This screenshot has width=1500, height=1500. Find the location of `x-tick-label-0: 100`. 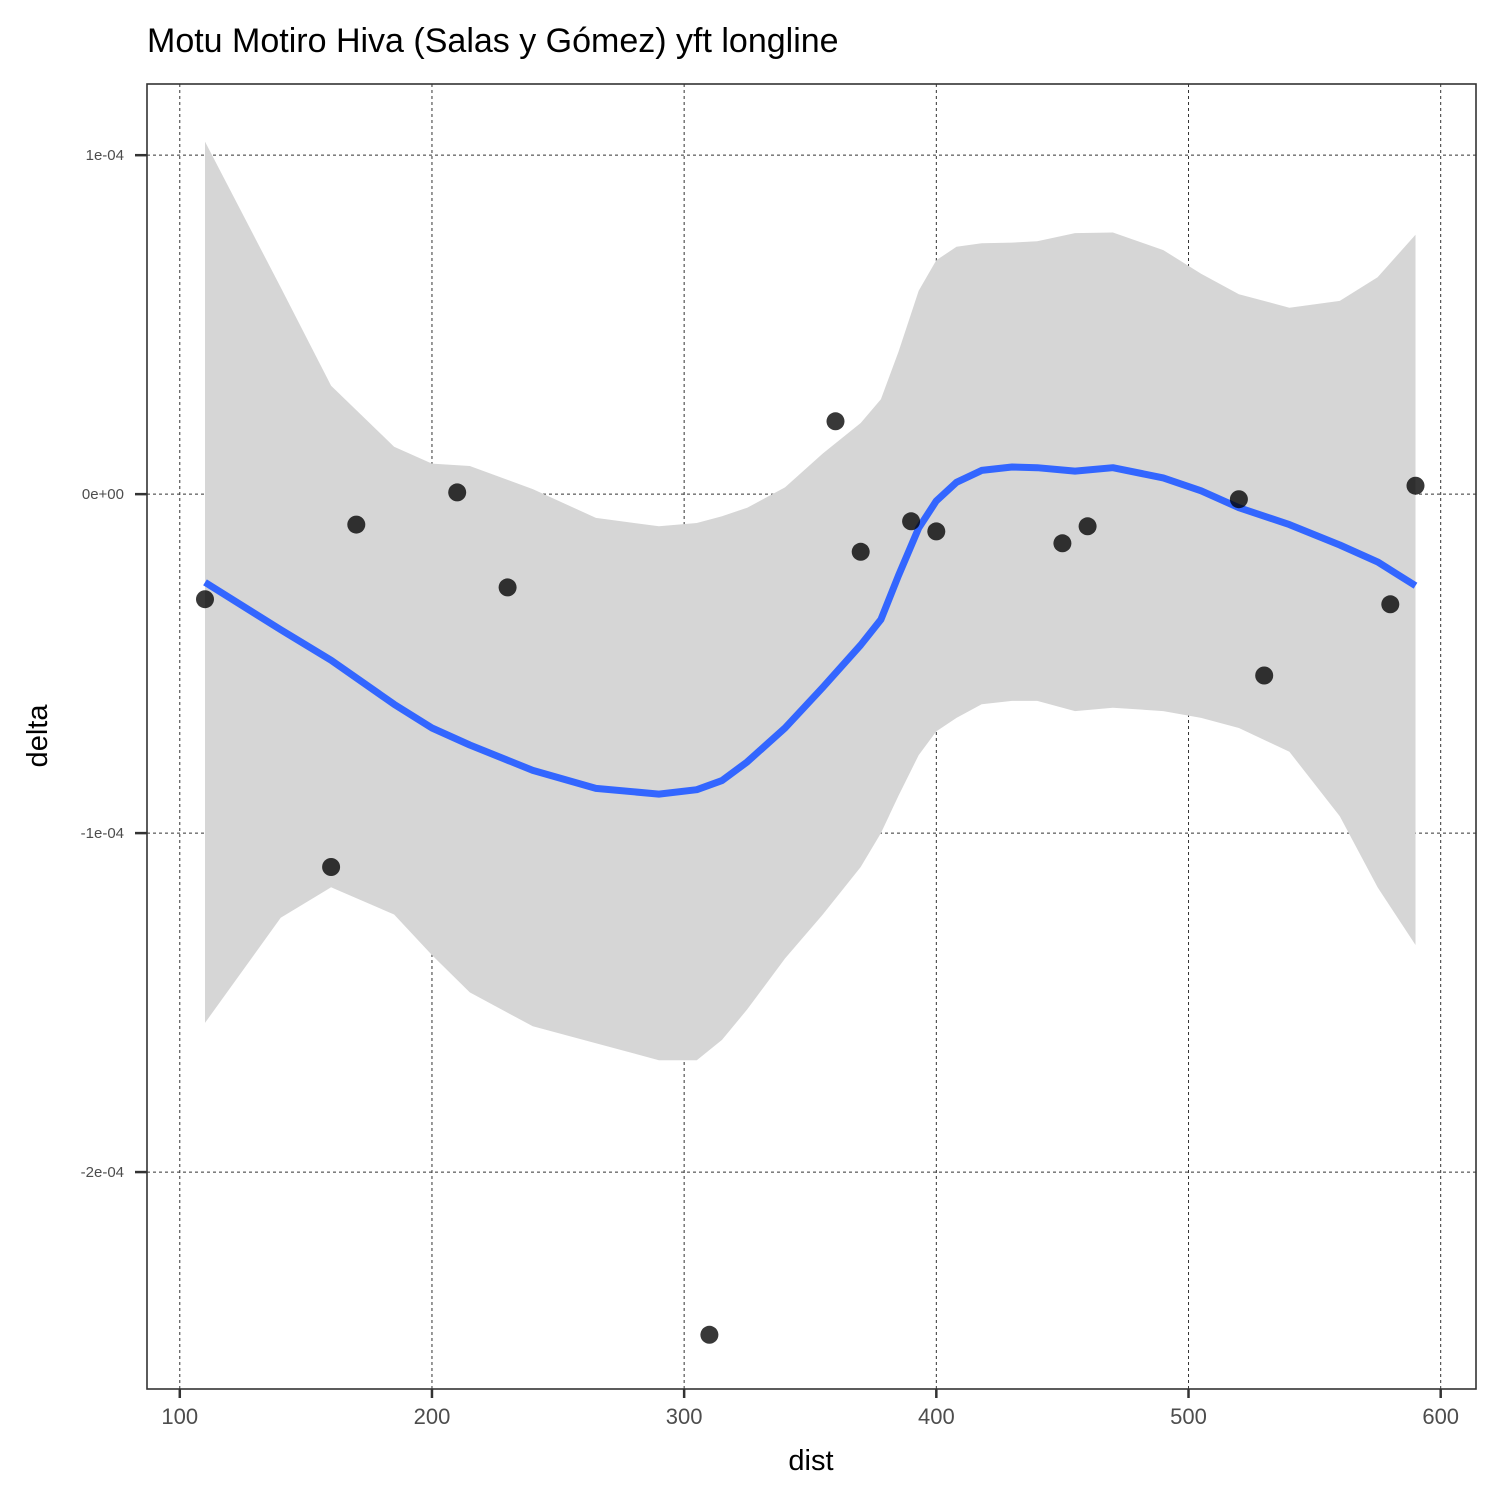

x-tick-label-0: 100 is located at coordinates (179, 1416).